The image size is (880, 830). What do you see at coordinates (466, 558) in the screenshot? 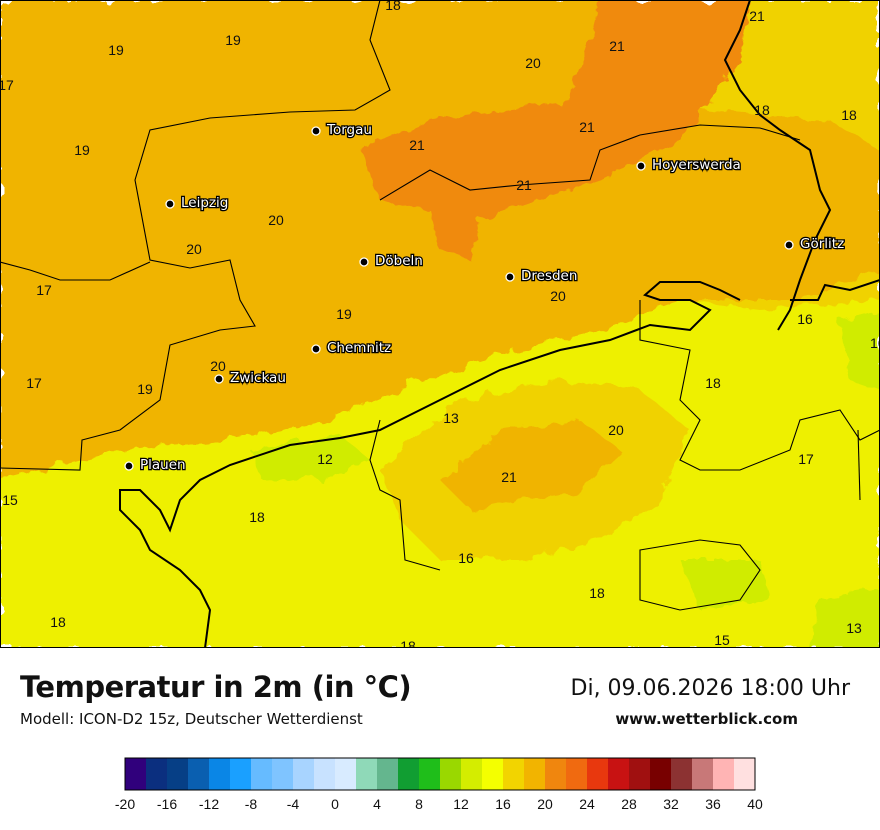
I see `temp-label: 16` at bounding box center [466, 558].